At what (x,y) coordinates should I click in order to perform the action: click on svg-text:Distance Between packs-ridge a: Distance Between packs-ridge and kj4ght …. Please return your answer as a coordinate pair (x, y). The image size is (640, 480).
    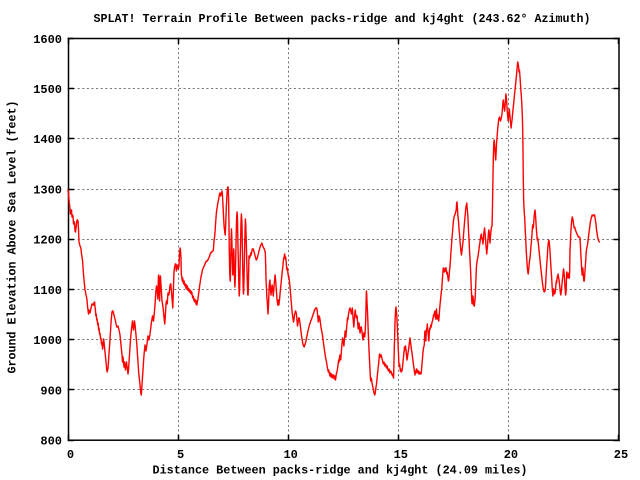
    Looking at the image, I should click on (340, 471).